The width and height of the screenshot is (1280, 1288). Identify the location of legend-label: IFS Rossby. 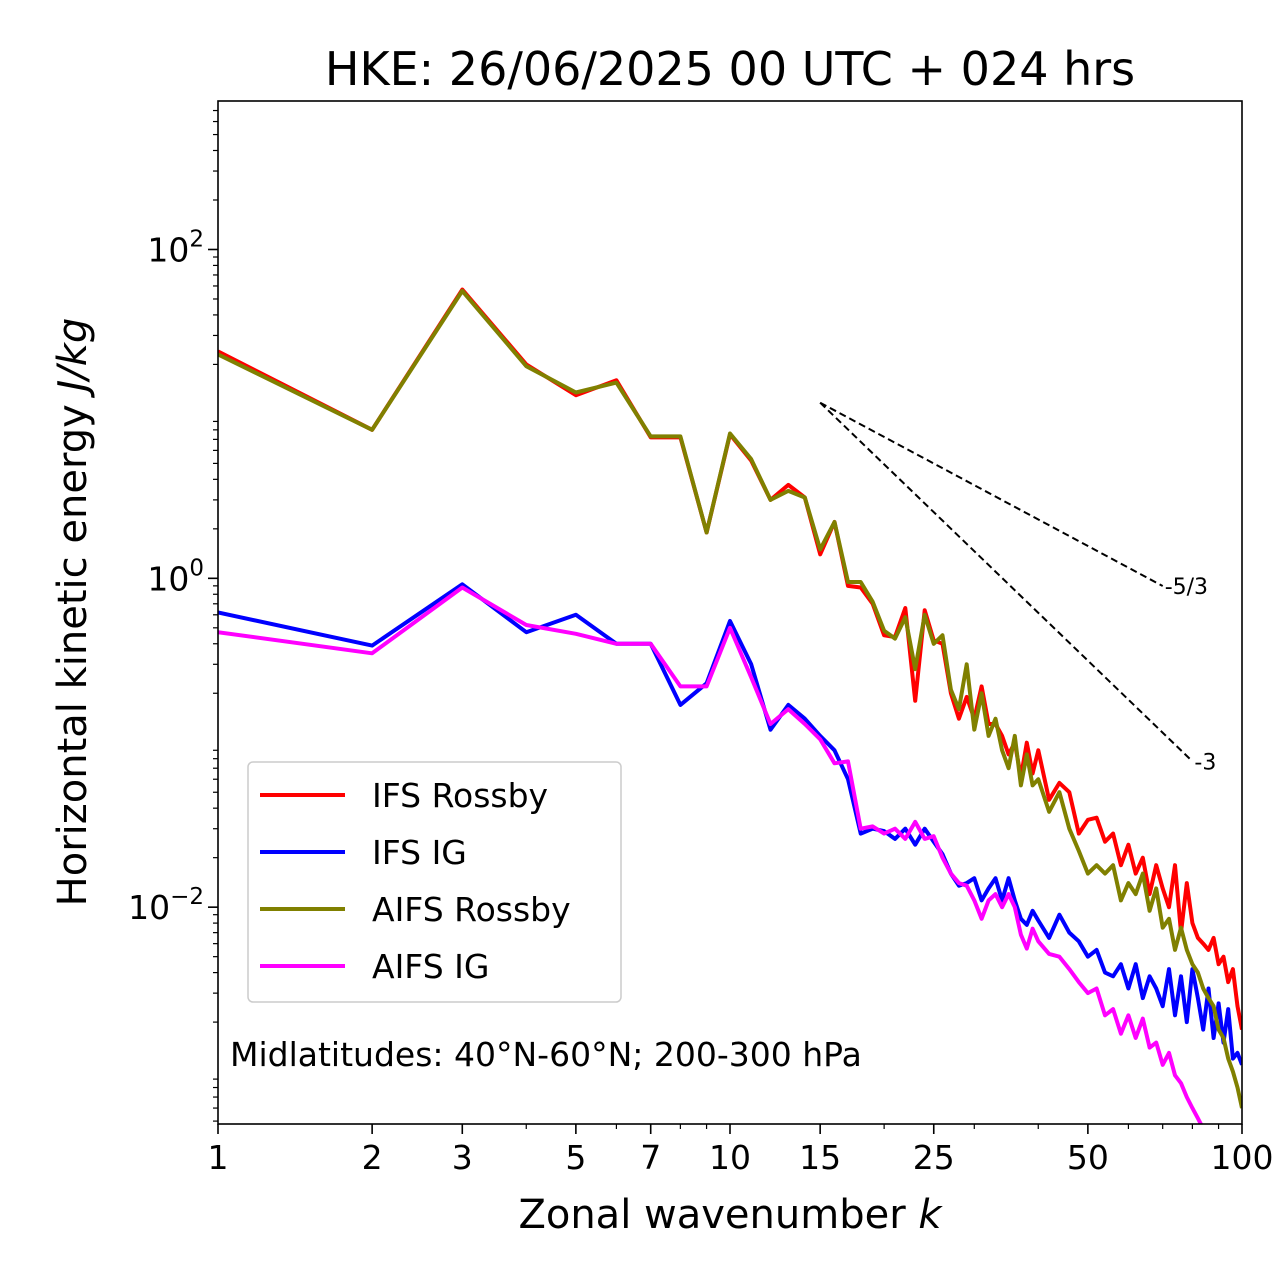
(460, 795).